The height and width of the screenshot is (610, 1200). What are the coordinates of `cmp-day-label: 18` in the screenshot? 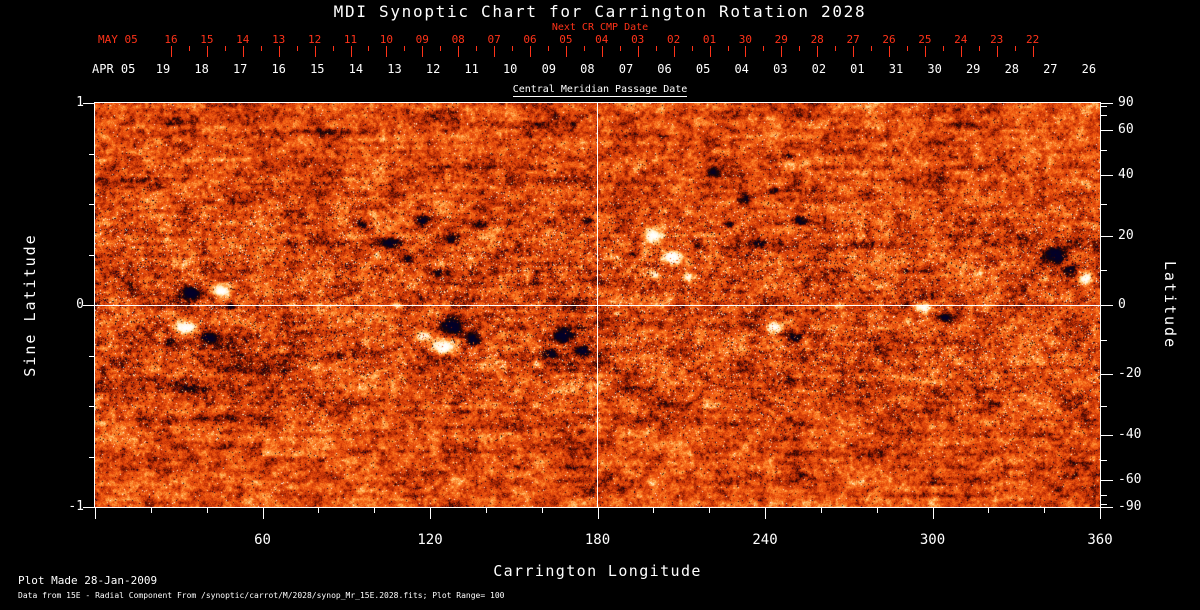 It's located at (201, 69).